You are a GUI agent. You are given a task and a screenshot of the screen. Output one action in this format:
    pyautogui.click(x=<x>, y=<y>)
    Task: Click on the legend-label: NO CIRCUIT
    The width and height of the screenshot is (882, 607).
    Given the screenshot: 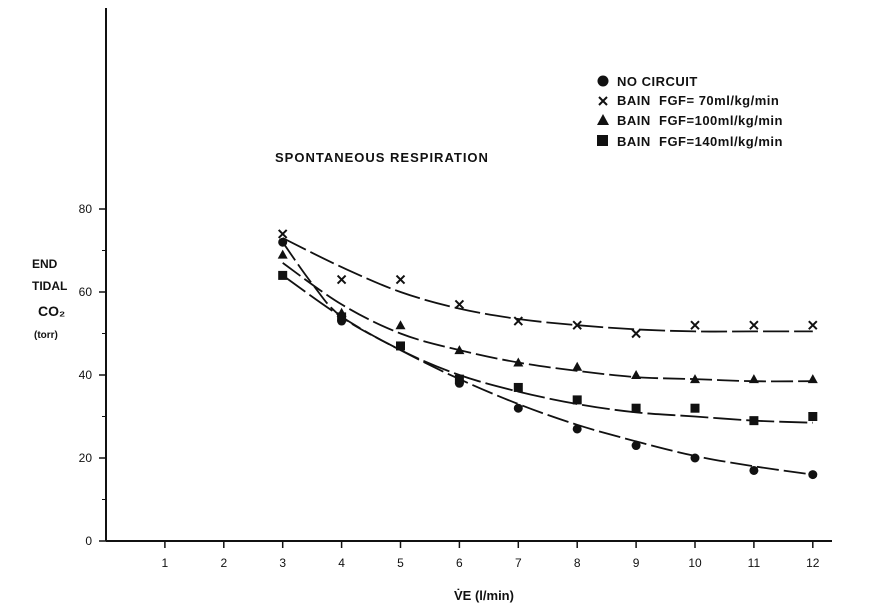 What is the action you would take?
    pyautogui.click(x=657, y=81)
    